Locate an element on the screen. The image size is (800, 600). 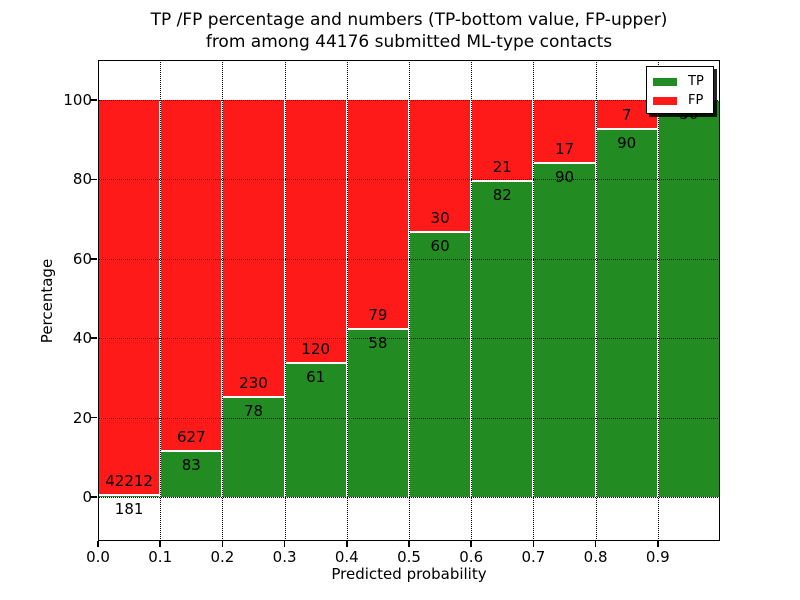
legend-label-tp: TP is located at coordinates (696, 81).